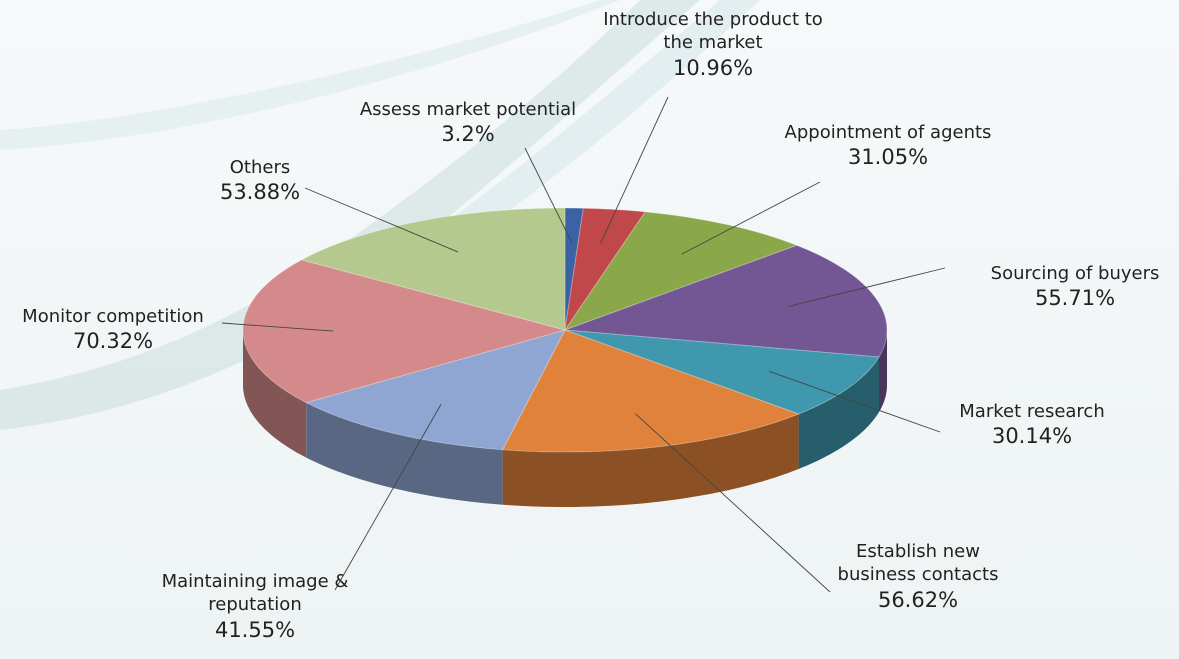 This screenshot has width=1179, height=659. Describe the element at coordinates (888, 157) in the screenshot. I see `value-label: 31.05%` at that location.